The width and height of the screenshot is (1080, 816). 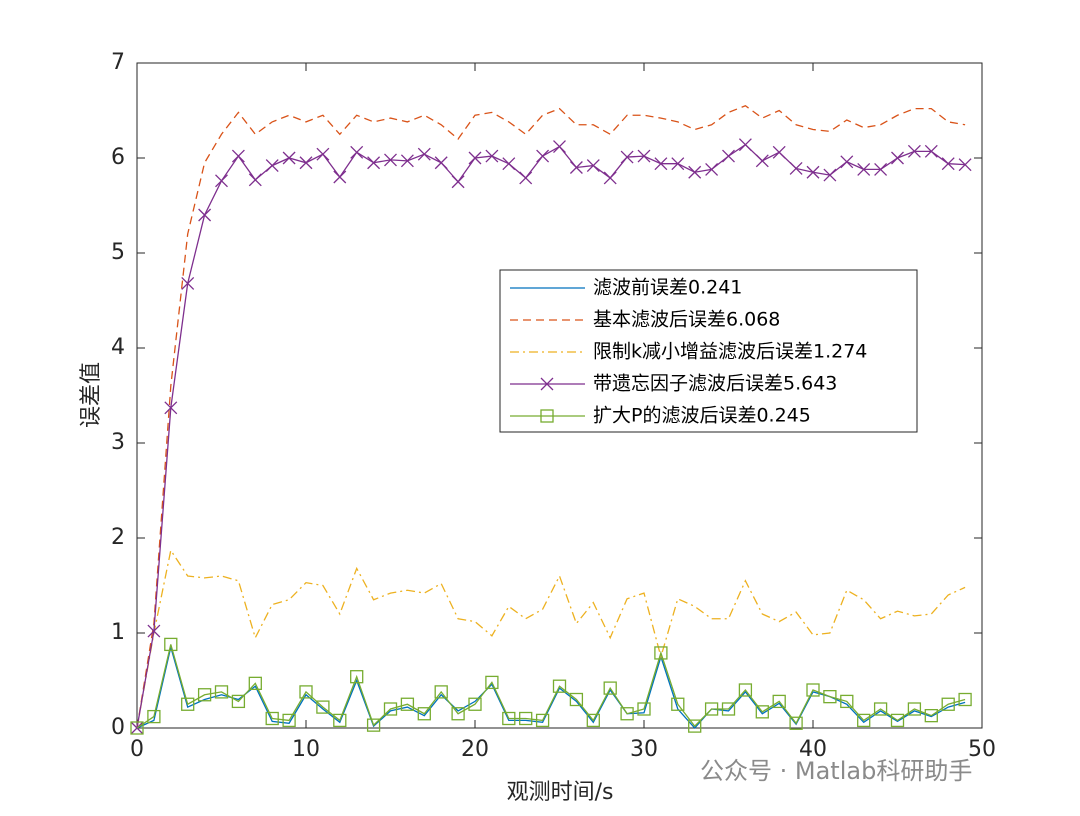 I want to click on y-tick-label: 0, so click(x=118, y=727).